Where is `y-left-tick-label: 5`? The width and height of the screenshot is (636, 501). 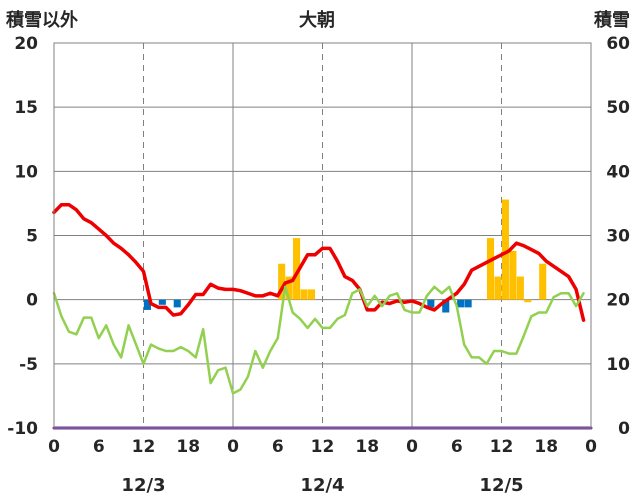
y-left-tick-label: 5 is located at coordinates (32, 237).